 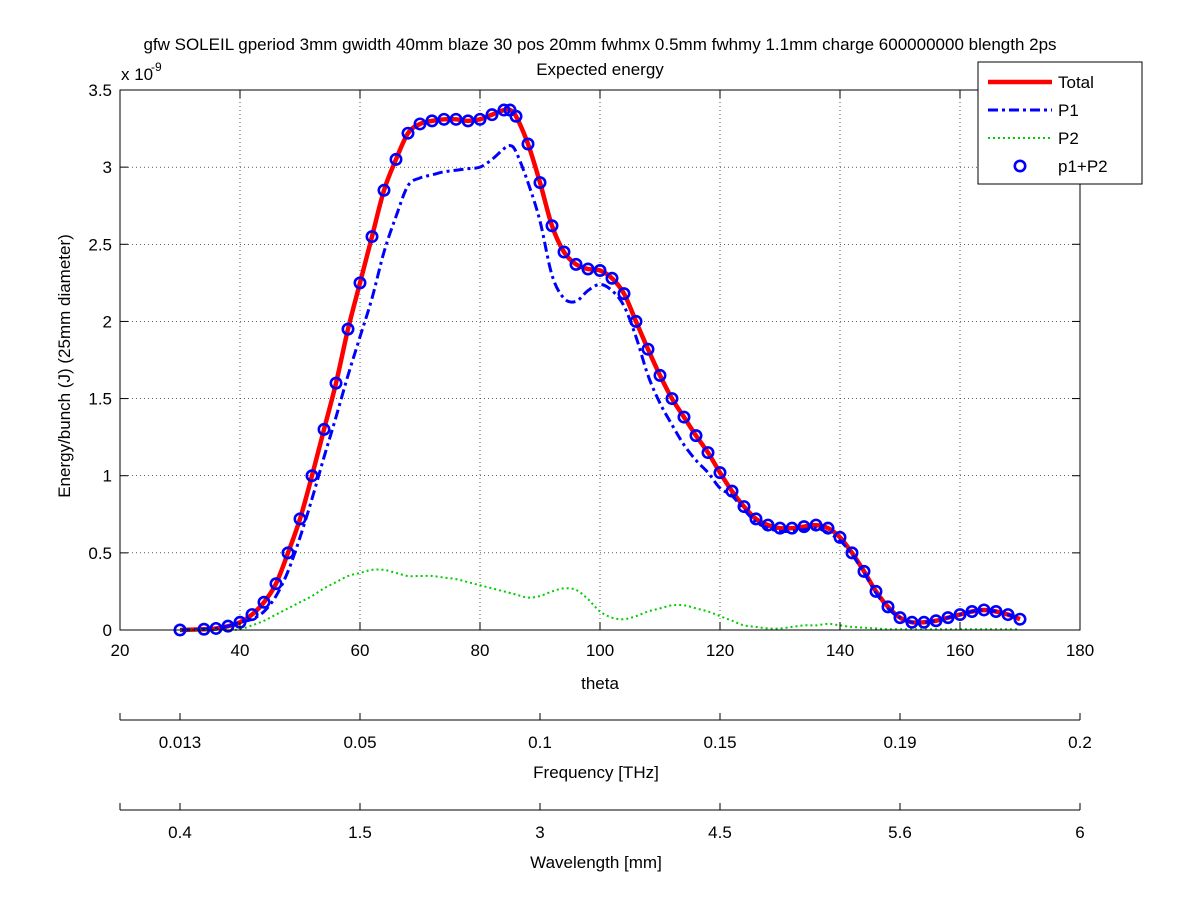 What do you see at coordinates (600, 69) in the screenshot?
I see `chart-title-line2: Expected energy` at bounding box center [600, 69].